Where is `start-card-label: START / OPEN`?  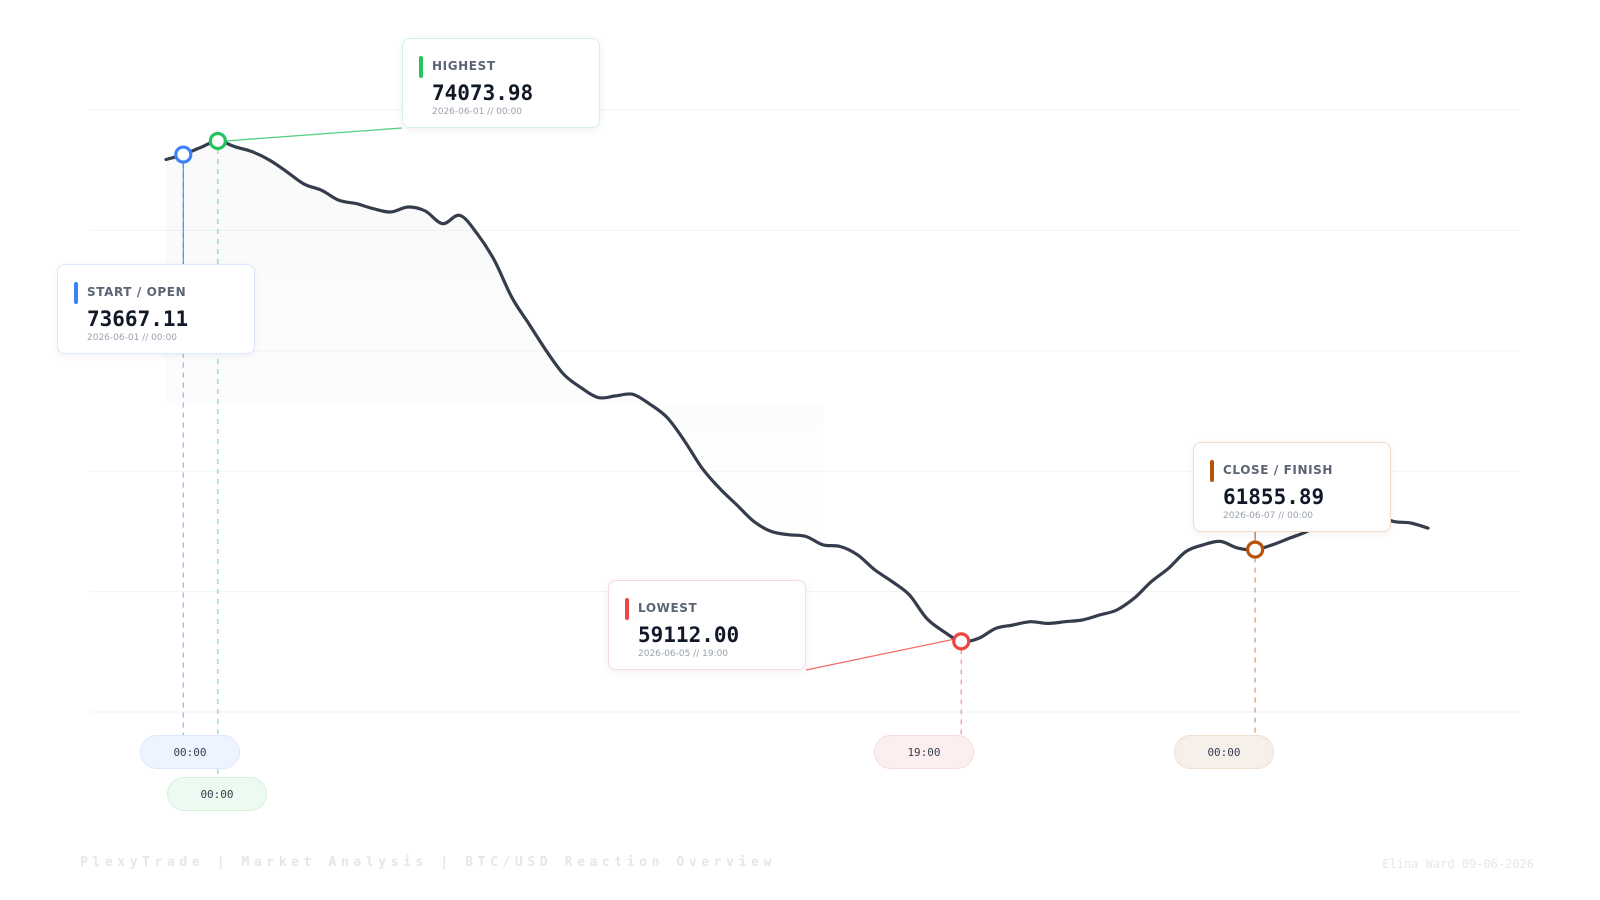
start-card-label: START / OPEN is located at coordinates (137, 292).